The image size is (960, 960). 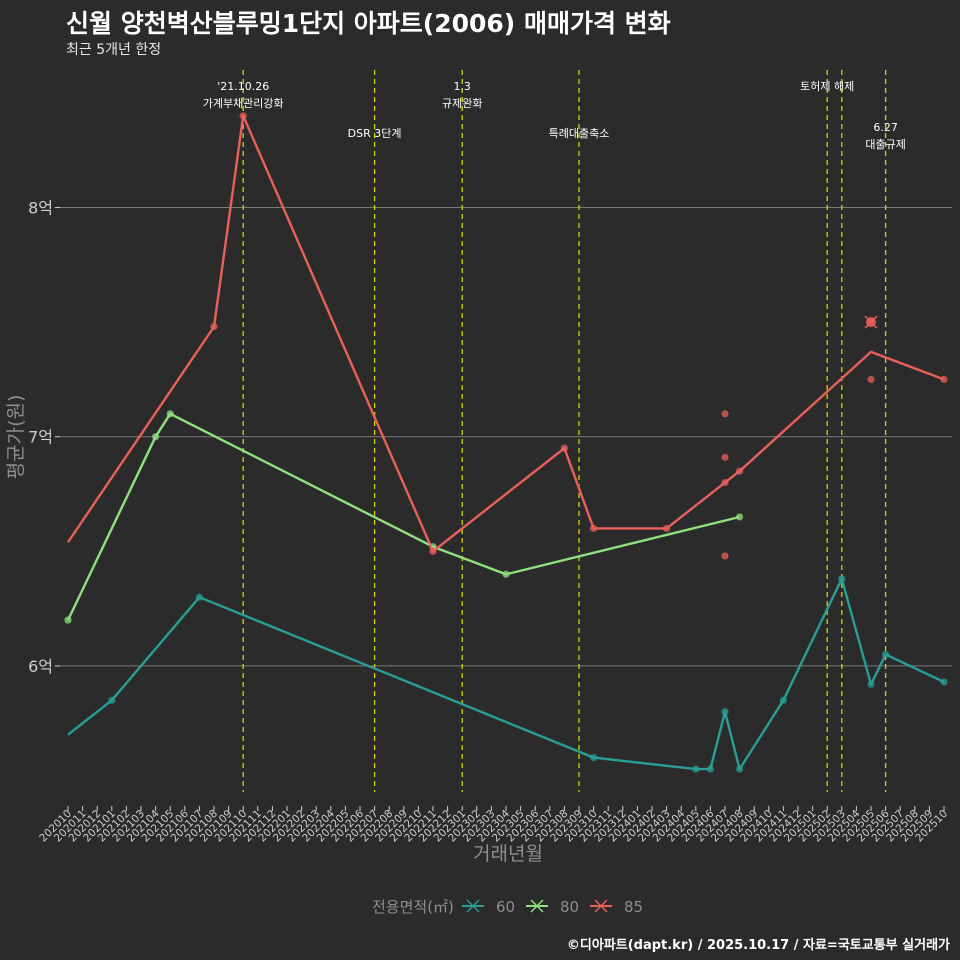 What do you see at coordinates (885, 144) in the screenshot?
I see `event-label: 대출규제` at bounding box center [885, 144].